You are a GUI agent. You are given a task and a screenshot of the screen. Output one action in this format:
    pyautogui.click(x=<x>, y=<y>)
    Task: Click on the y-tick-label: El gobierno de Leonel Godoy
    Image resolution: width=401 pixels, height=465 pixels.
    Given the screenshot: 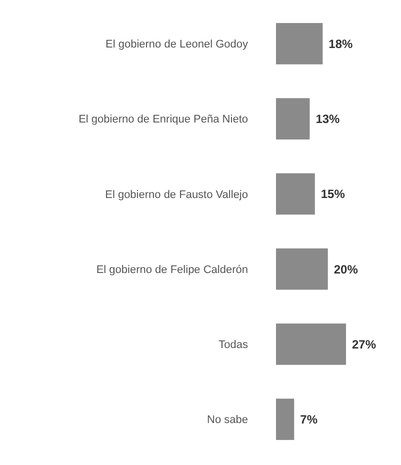 What is the action you would take?
    pyautogui.click(x=177, y=44)
    